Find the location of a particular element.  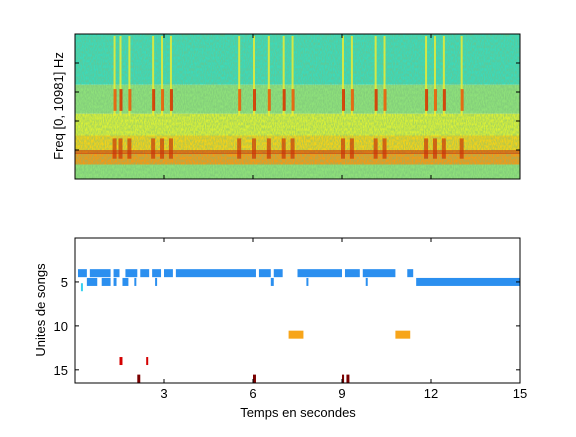

song-units-xtick-label: 12 is located at coordinates (431, 393).